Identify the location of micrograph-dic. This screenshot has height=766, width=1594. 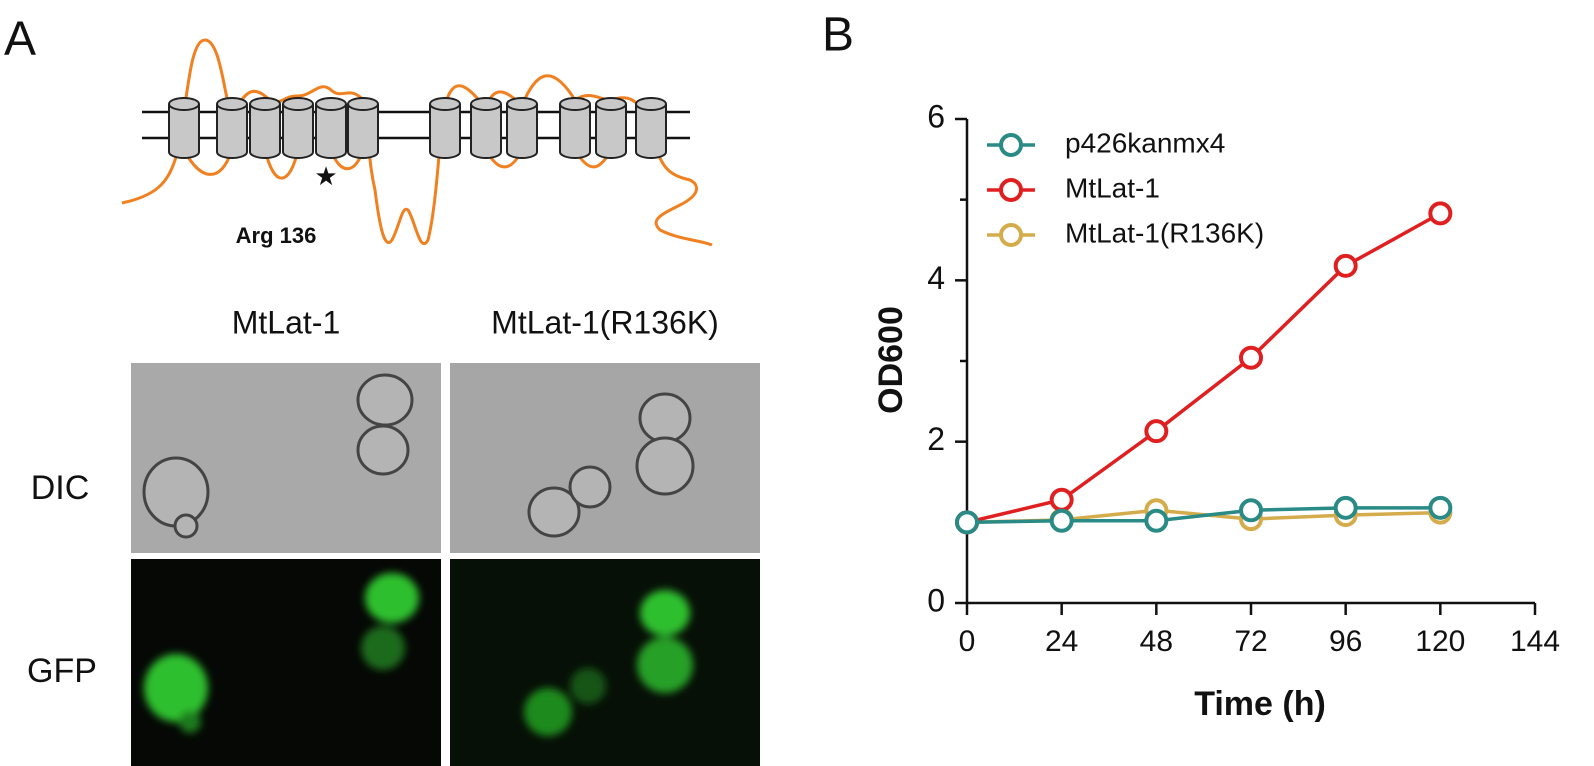
(445, 458).